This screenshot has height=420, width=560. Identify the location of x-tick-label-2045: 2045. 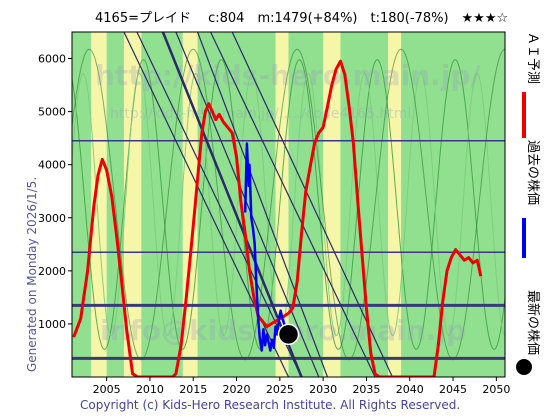
(453, 389).